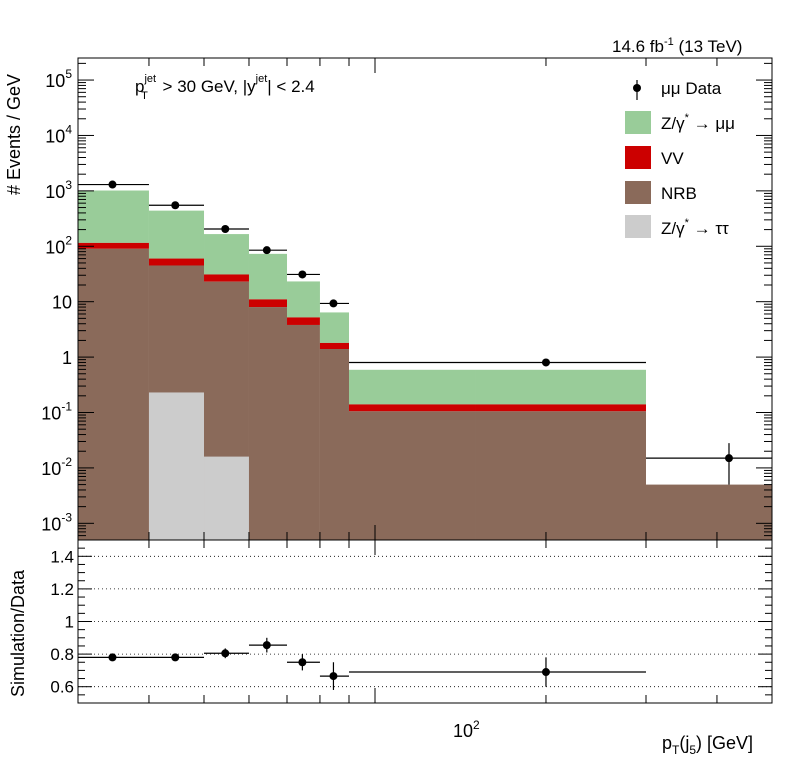  What do you see at coordinates (679, 193) in the screenshot?
I see `svg-text: NRB` at bounding box center [679, 193].